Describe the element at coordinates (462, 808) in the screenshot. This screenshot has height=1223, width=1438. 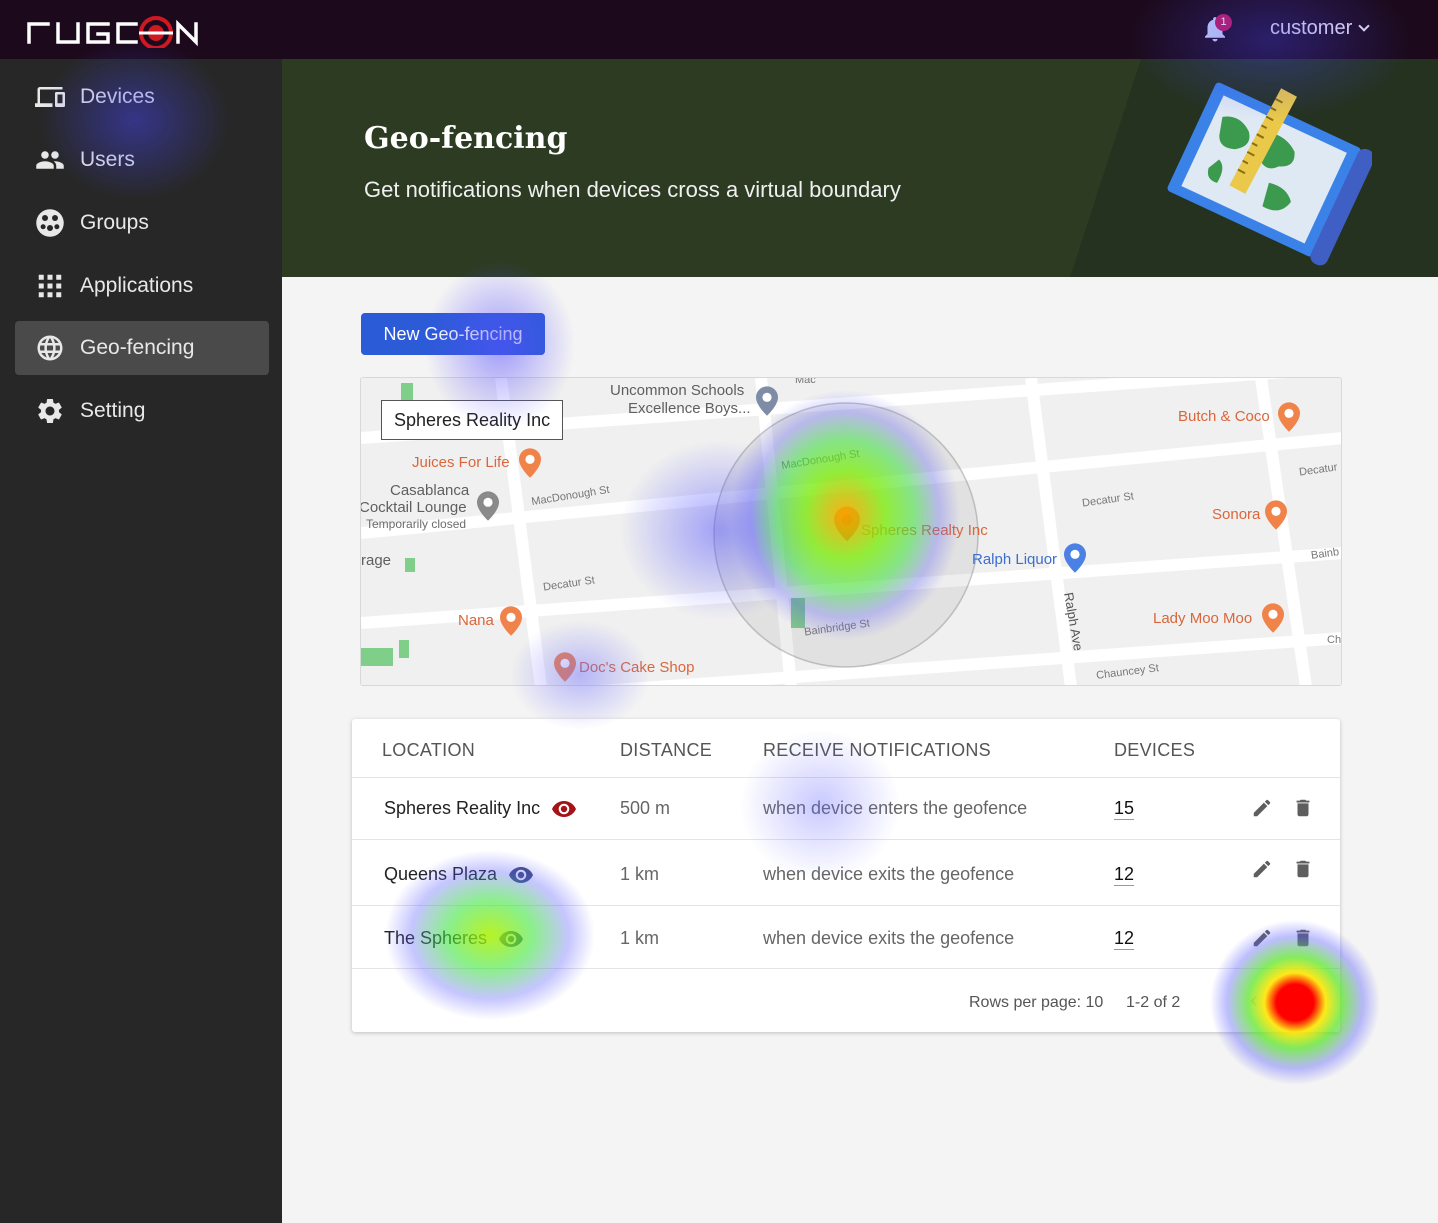
I see `location-name: Spheres Reality Inc` at that location.